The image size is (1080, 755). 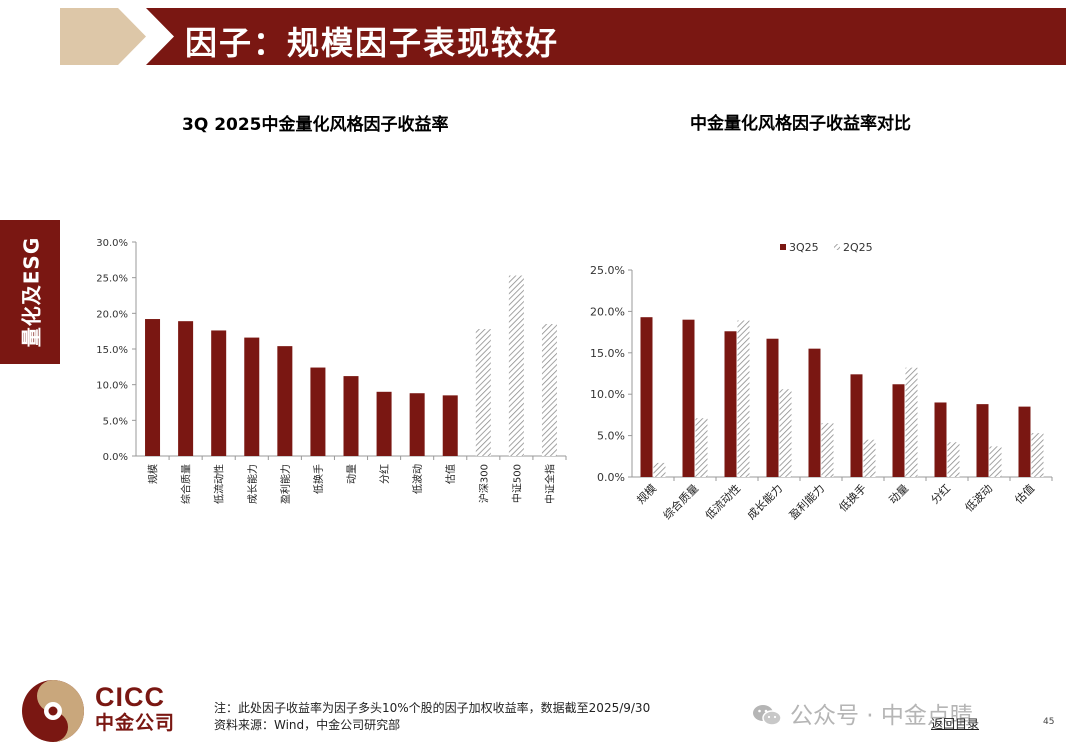 What do you see at coordinates (112, 279) in the screenshot?
I see `chart1-y-tick-label: 25.0%` at bounding box center [112, 279].